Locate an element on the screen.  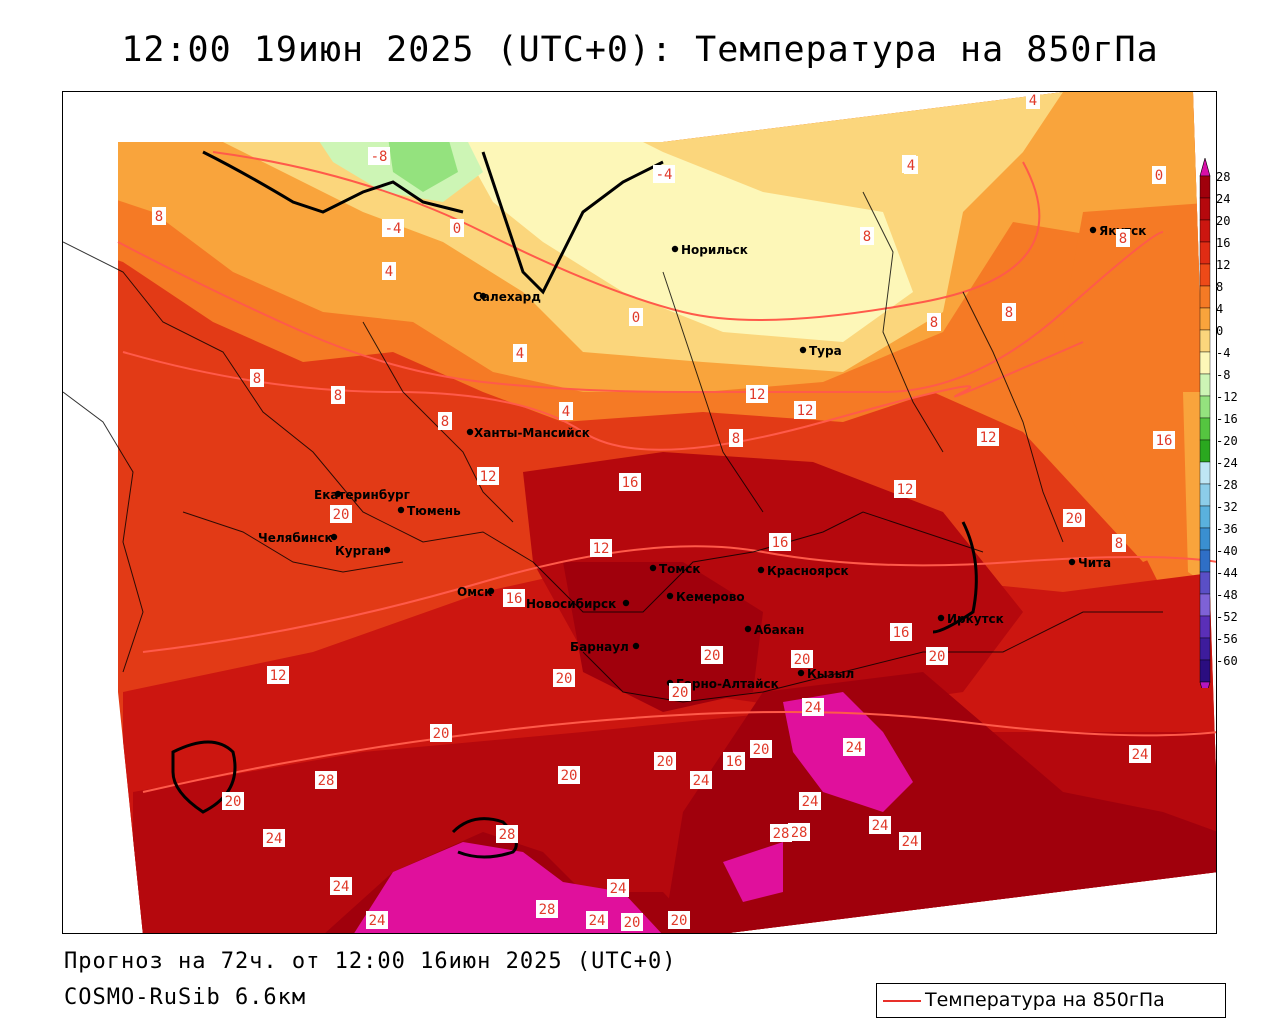
city-marker: Иркутск is located at coordinates (970, 619).